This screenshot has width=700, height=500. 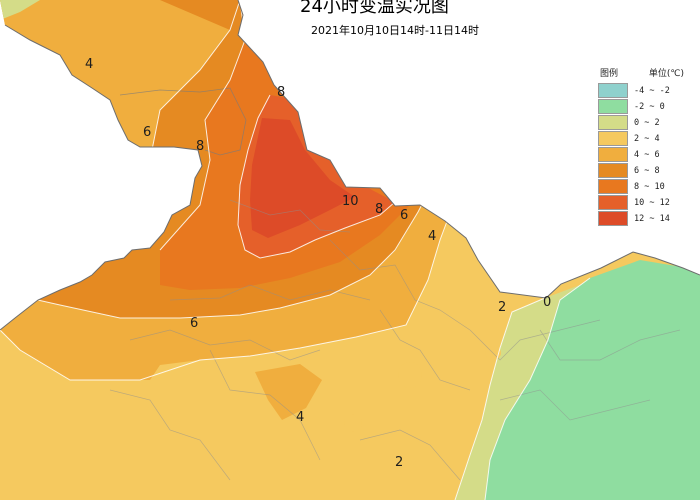 I want to click on legend-range: 8 ~ 10, so click(x=649, y=186).